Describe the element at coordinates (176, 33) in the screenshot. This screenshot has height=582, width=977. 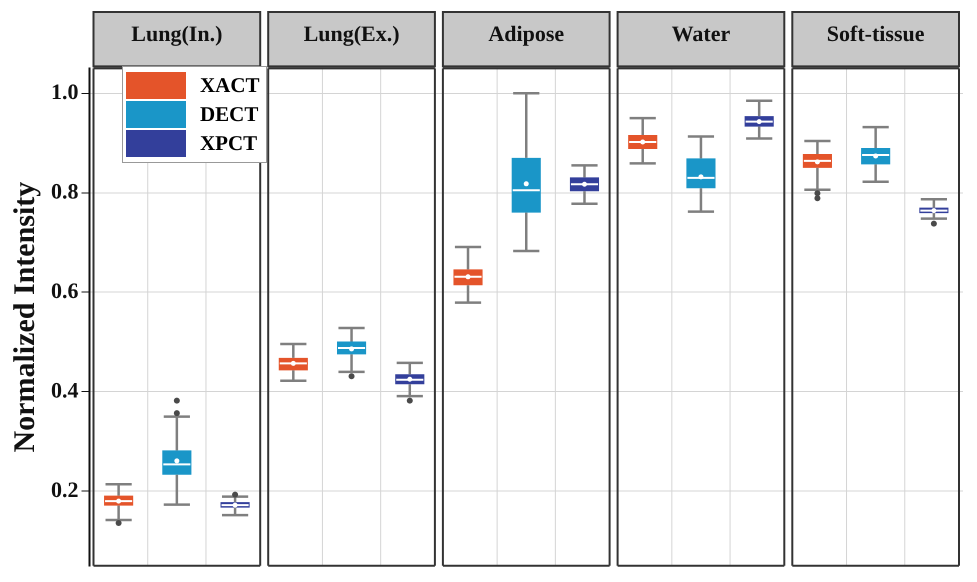
I see `x-tick-label: Lung(In.)` at that location.